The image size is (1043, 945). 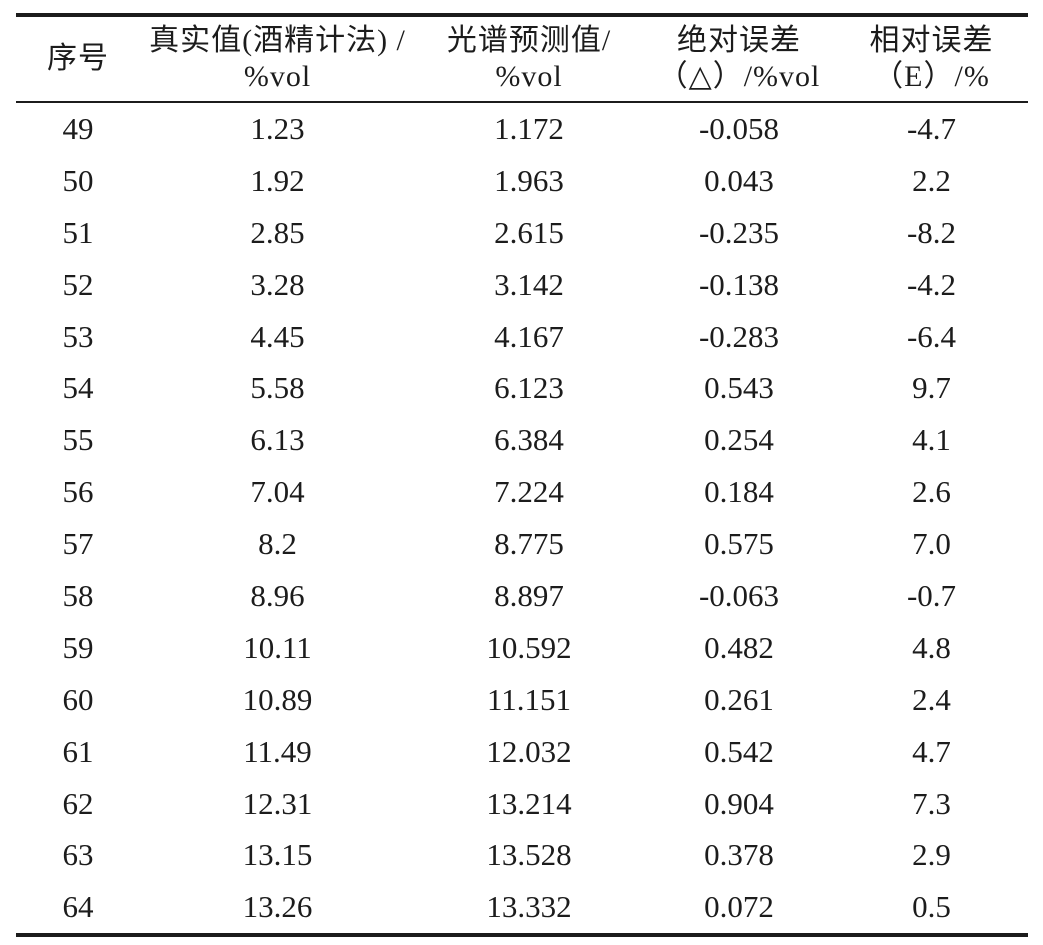 What do you see at coordinates (529, 40) in the screenshot?
I see `col-header-predicted-value-line1: 光谱预测值/` at bounding box center [529, 40].